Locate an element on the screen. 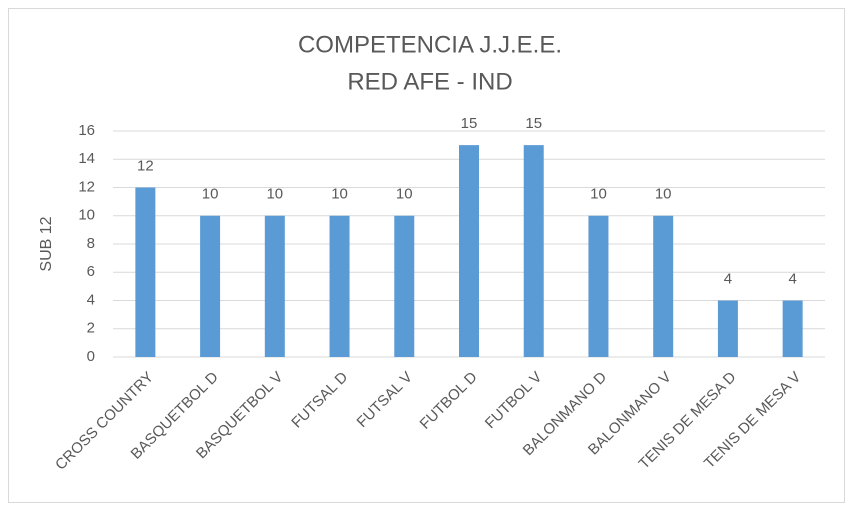  y-tick-label: 6 is located at coordinates (91, 271).